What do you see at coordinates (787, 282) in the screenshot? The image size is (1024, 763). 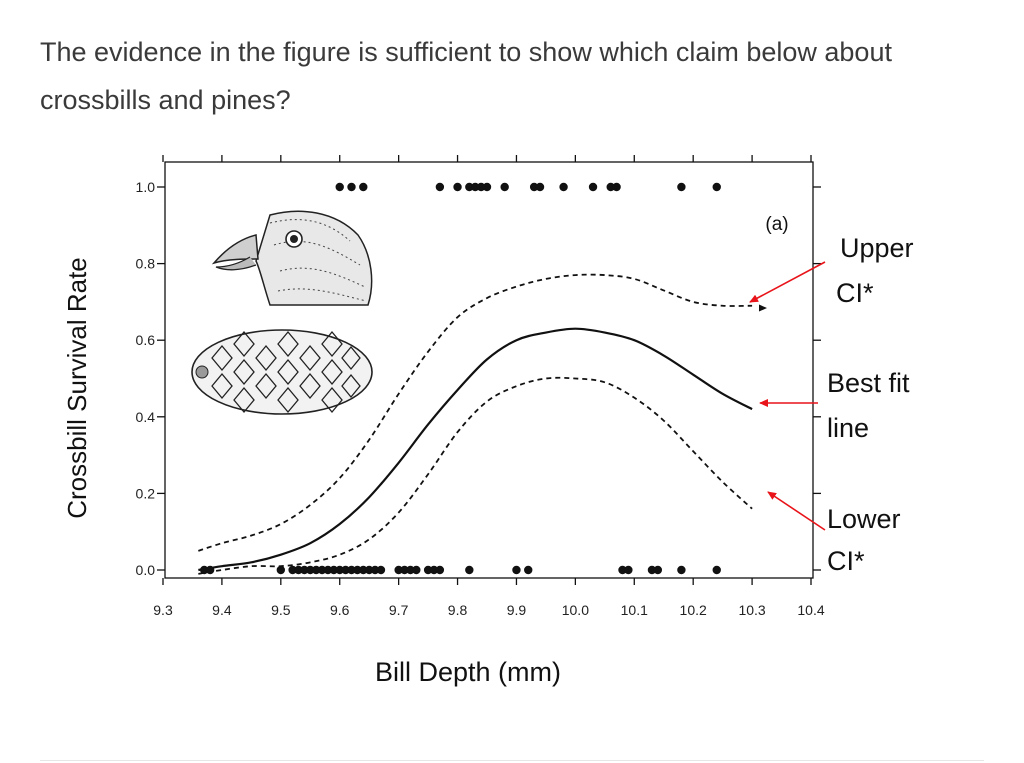 I see `upper-ci-arrow` at bounding box center [787, 282].